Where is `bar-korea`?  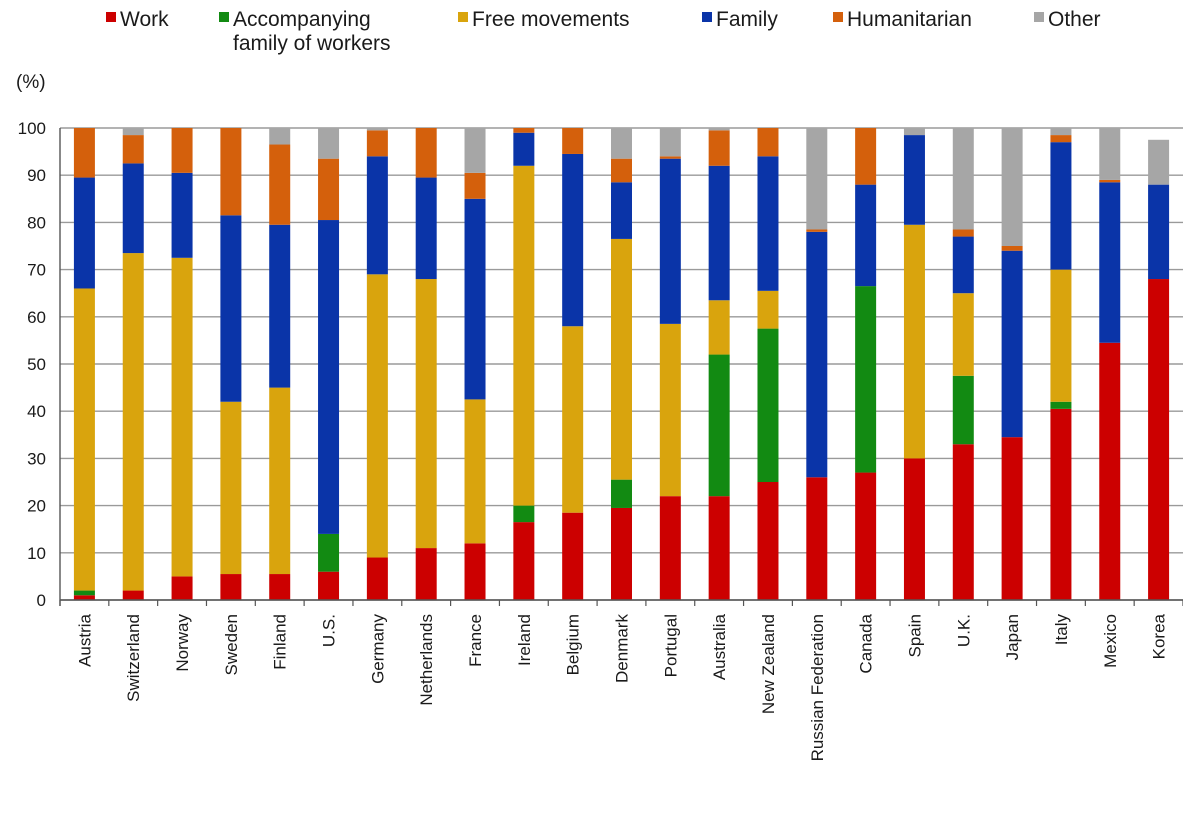 bar-korea is located at coordinates (1159, 369).